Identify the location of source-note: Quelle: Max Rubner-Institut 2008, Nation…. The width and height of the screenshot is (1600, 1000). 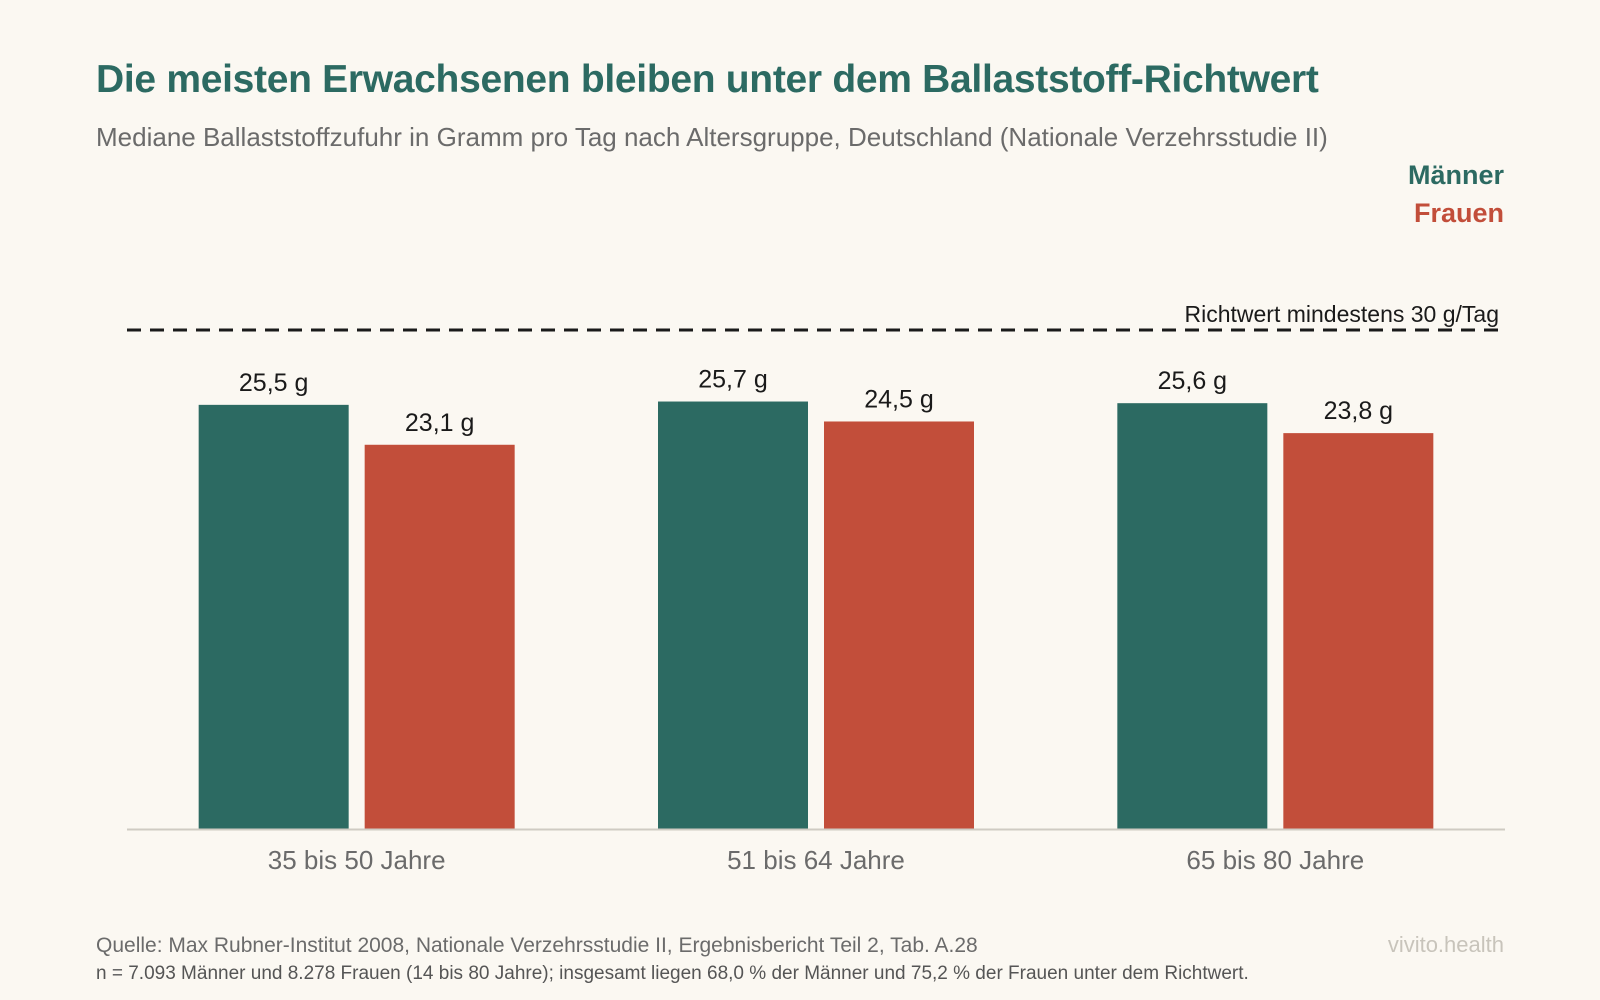
(537, 945).